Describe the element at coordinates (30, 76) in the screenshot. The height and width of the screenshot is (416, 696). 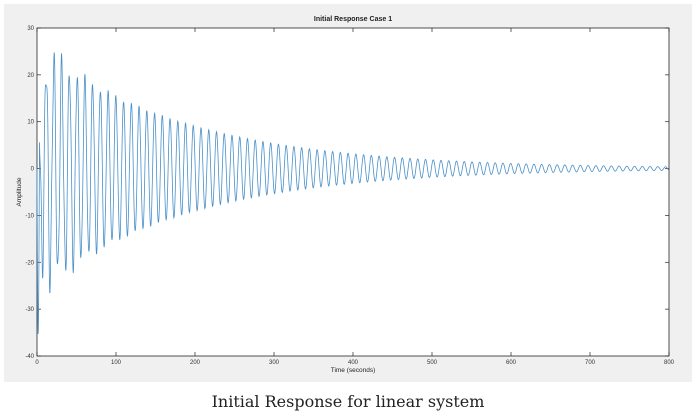
I see `y-tick-label: 20` at that location.